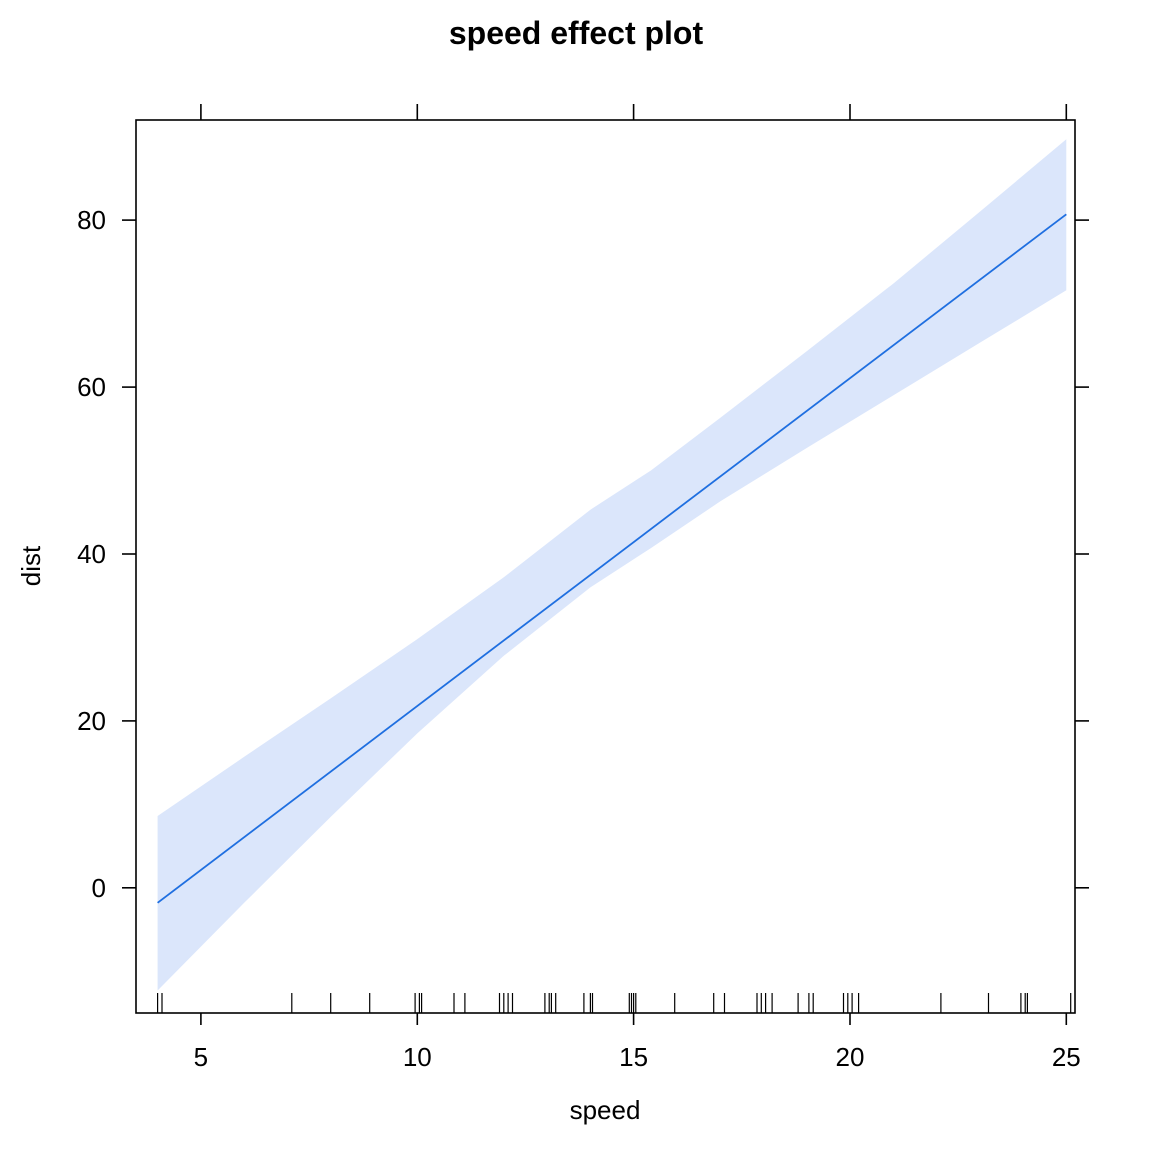 Image resolution: width=1152 pixels, height=1152 pixels. Describe the element at coordinates (99, 888) in the screenshot. I see `y-tick-label: 0` at that location.